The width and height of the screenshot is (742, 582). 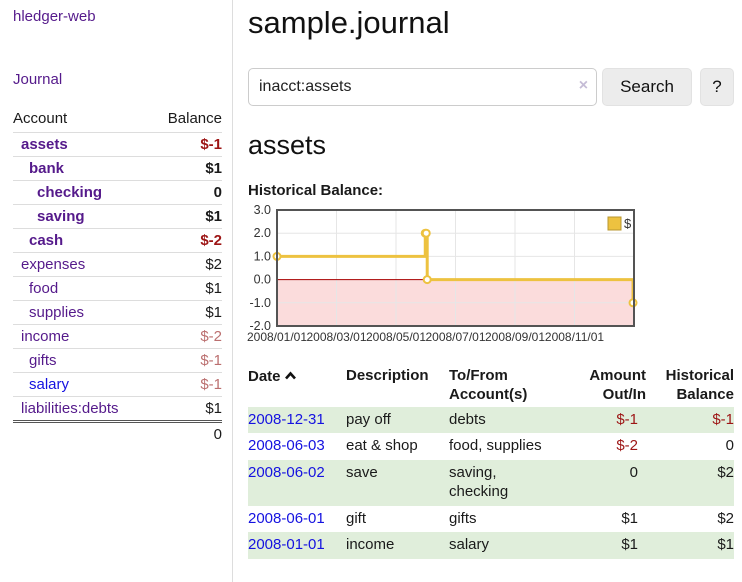 What do you see at coordinates (387, 375) in the screenshot?
I see `register-header-description: Description` at bounding box center [387, 375].